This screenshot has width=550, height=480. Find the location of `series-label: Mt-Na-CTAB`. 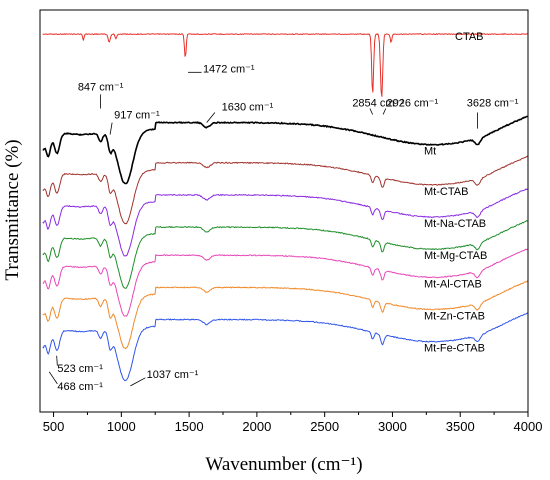

series-label: Mt-Na-CTAB is located at coordinates (455, 224).